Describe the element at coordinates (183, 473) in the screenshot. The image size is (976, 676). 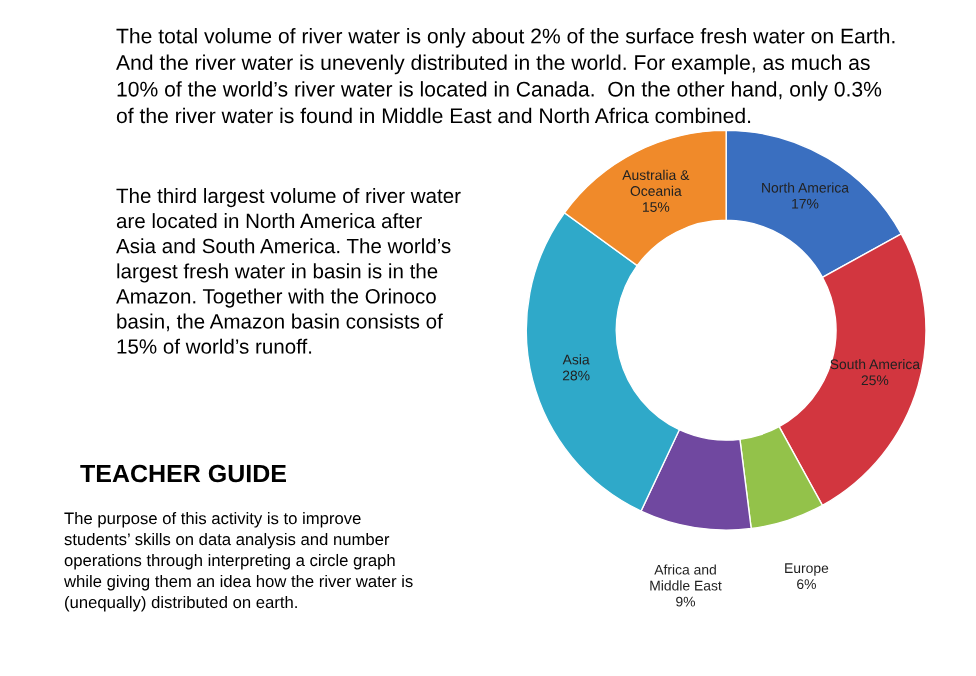
I see `text: TEACHER GUIDE` at that location.